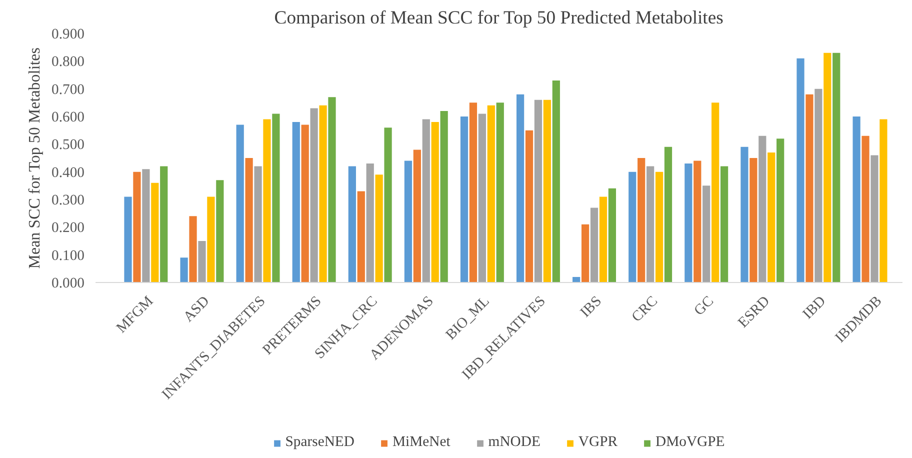  What do you see at coordinates (644, 309) in the screenshot?
I see `x-tick-label: CRC` at bounding box center [644, 309].